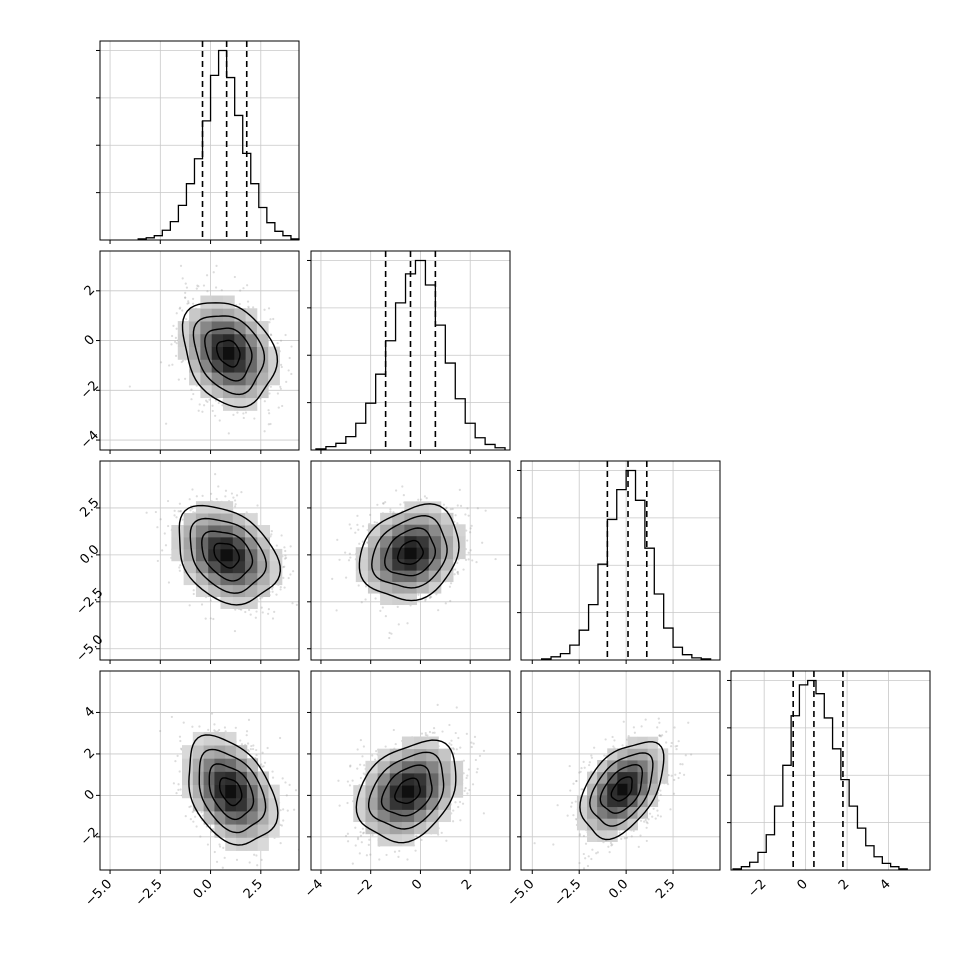 Image resolution: width=970 pixels, height=970 pixels. I want to click on histogram-step, so click(820, 774).